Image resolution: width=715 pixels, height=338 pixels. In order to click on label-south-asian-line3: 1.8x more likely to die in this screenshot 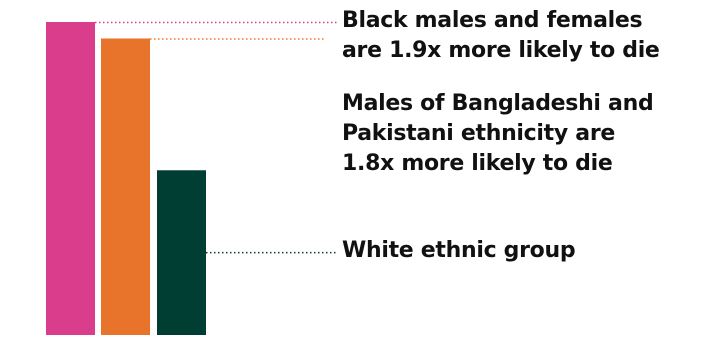, I will do `click(497, 164)`.